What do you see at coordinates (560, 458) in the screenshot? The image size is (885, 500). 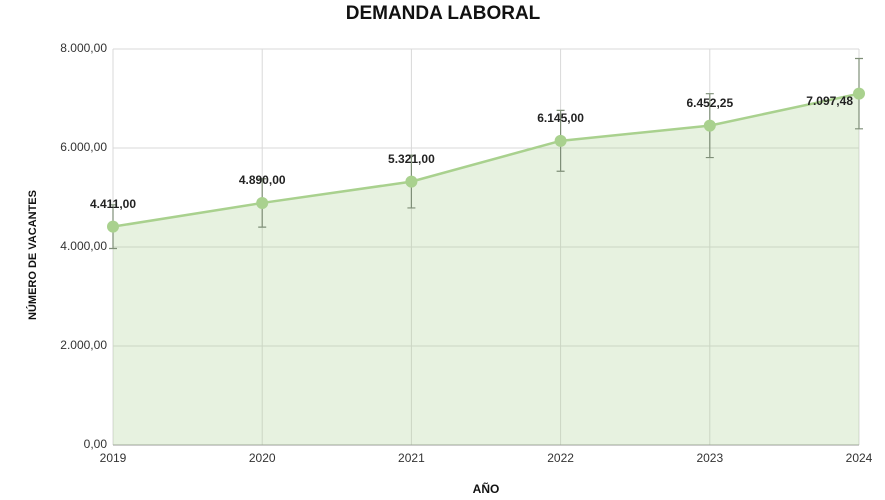 I see `x-tick-label: 2022` at bounding box center [560, 458].